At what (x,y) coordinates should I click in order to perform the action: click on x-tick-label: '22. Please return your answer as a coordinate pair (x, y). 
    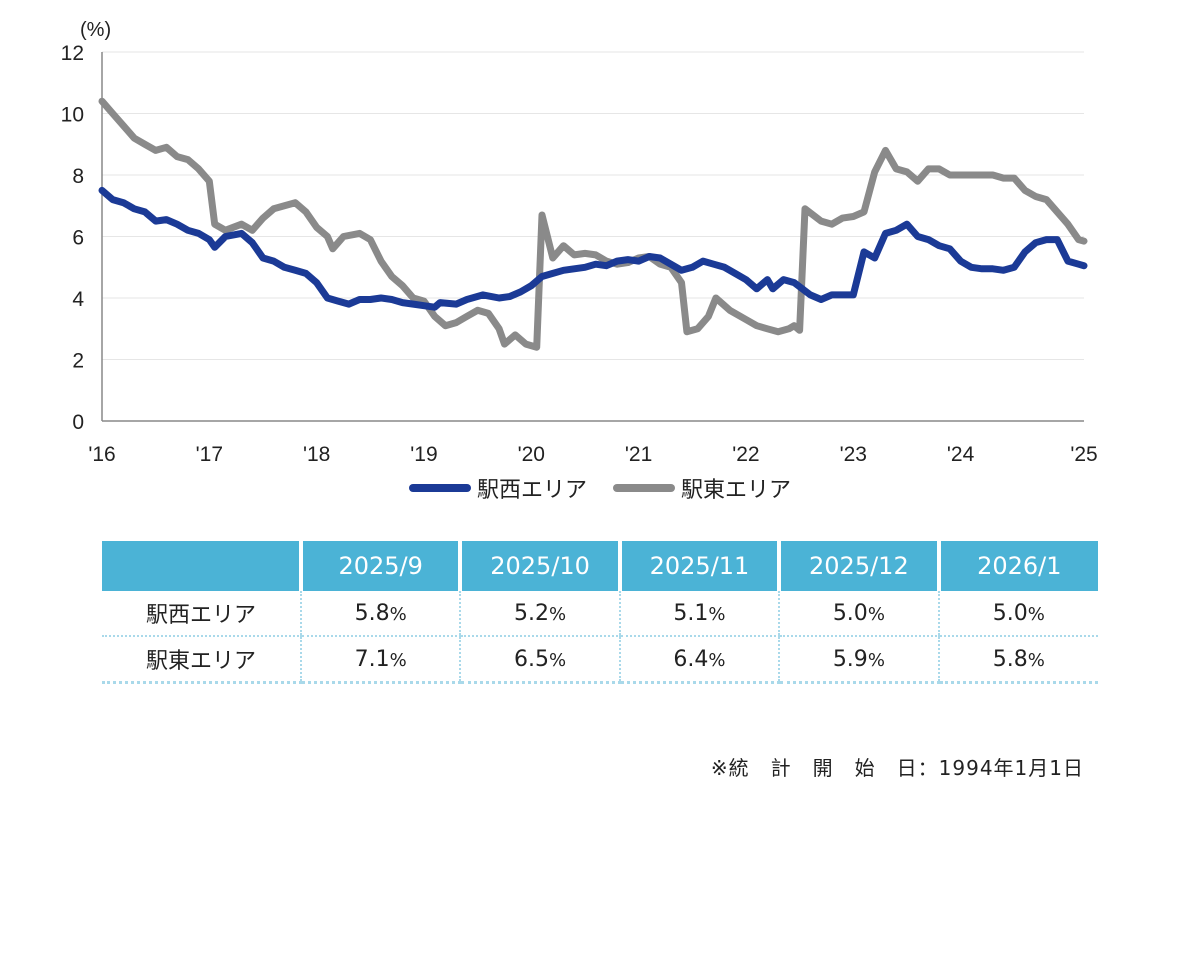
    Looking at the image, I should click on (745, 454).